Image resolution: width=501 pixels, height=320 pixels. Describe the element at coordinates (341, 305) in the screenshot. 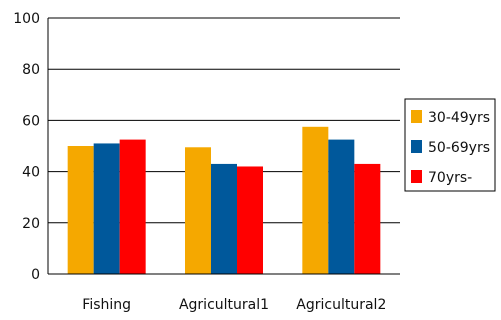

I see `x-category-label: Agricultural2` at that location.